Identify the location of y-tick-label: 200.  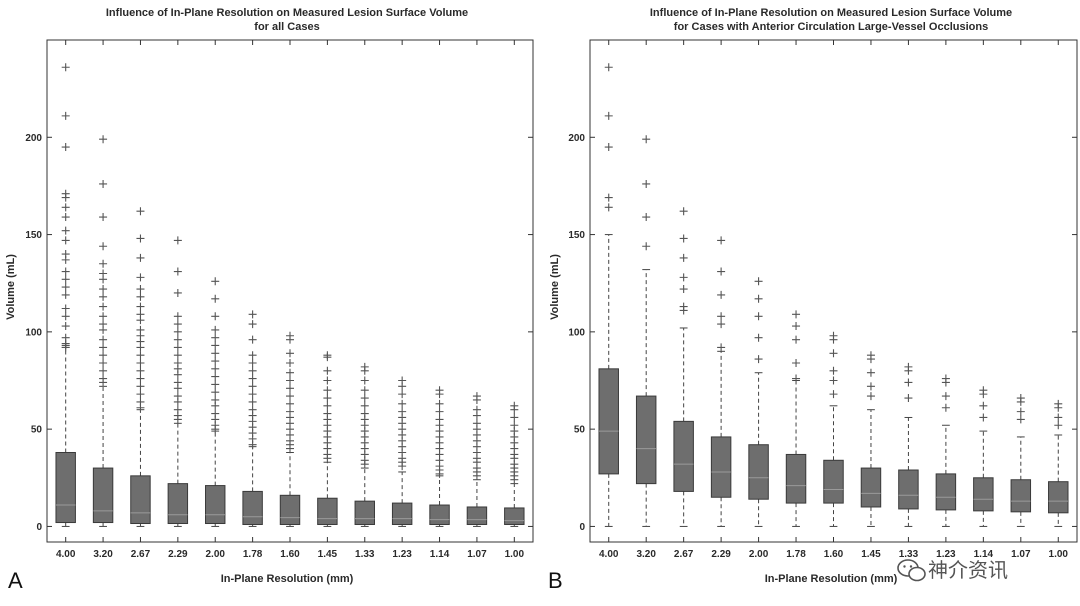
(576, 138).